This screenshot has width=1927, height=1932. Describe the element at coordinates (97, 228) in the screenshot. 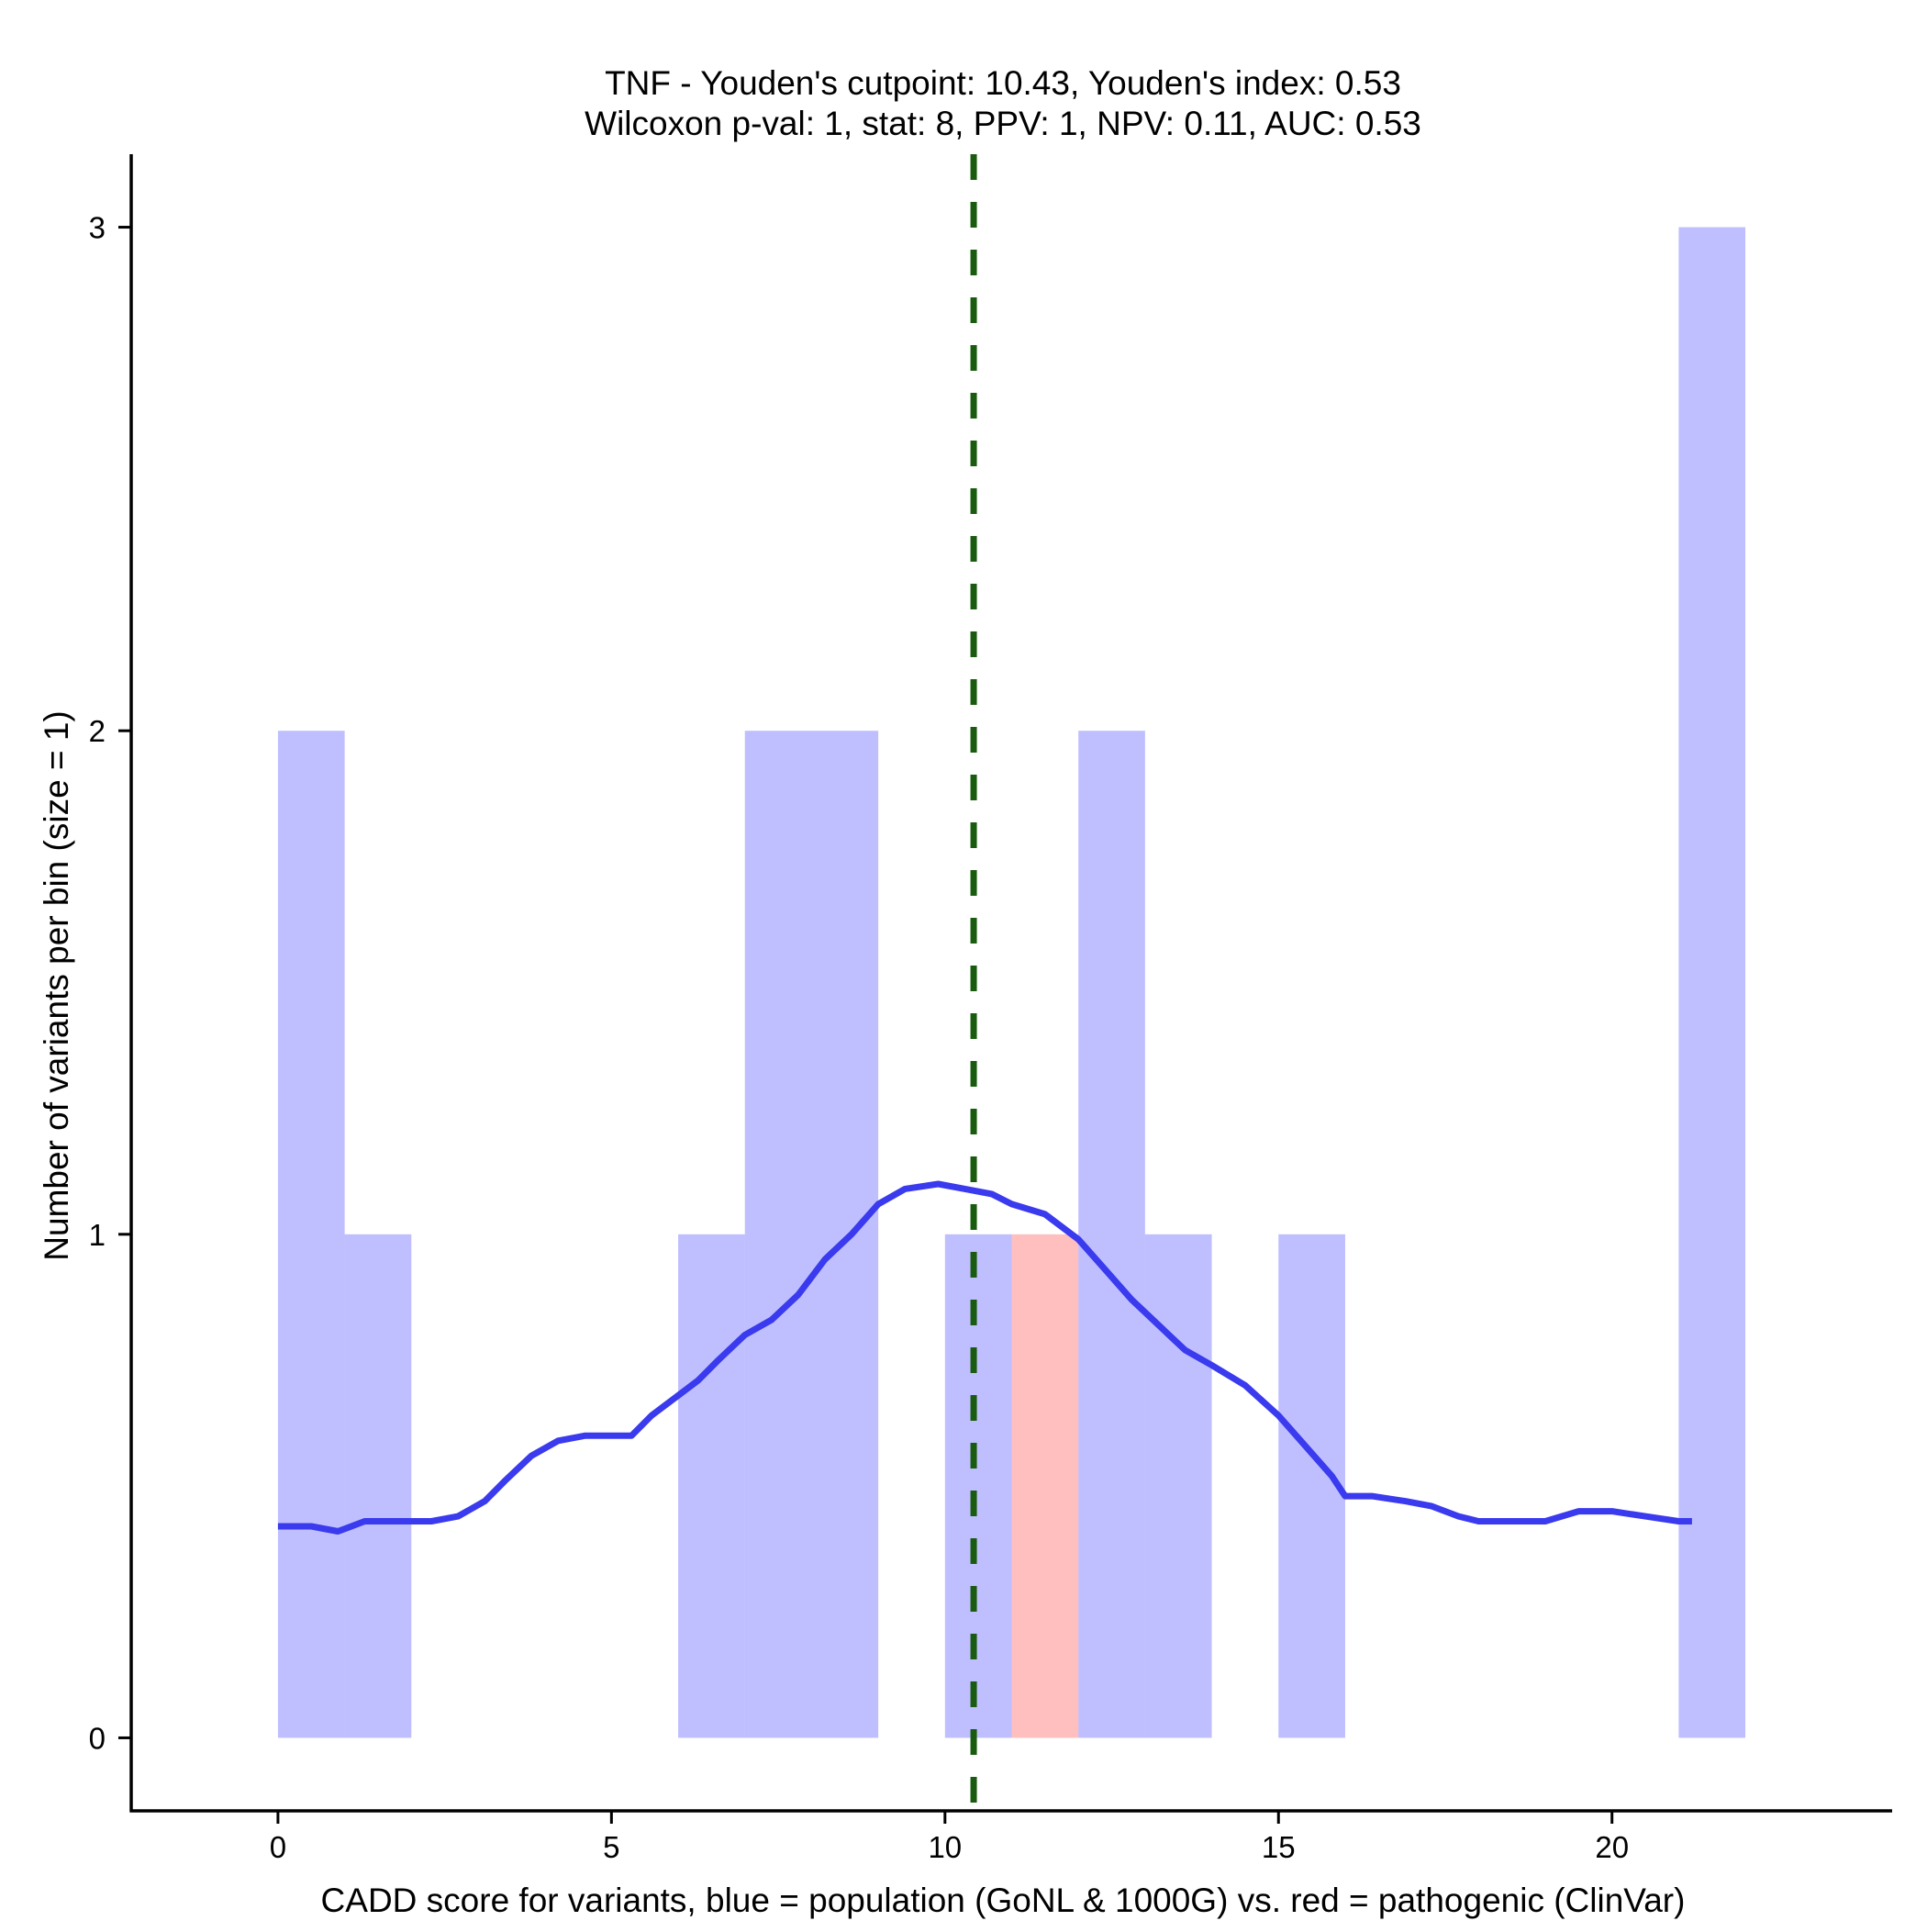

I see `y-tick-label-3: 3` at that location.